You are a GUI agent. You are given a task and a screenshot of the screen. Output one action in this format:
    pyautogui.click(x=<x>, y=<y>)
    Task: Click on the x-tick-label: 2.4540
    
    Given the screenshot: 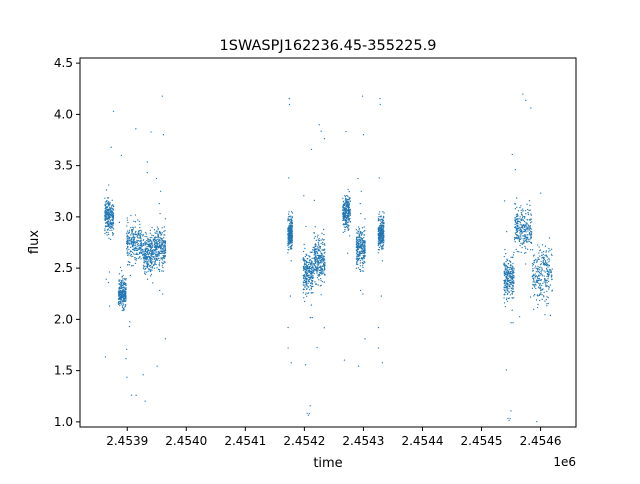 What is the action you would take?
    pyautogui.click(x=186, y=441)
    